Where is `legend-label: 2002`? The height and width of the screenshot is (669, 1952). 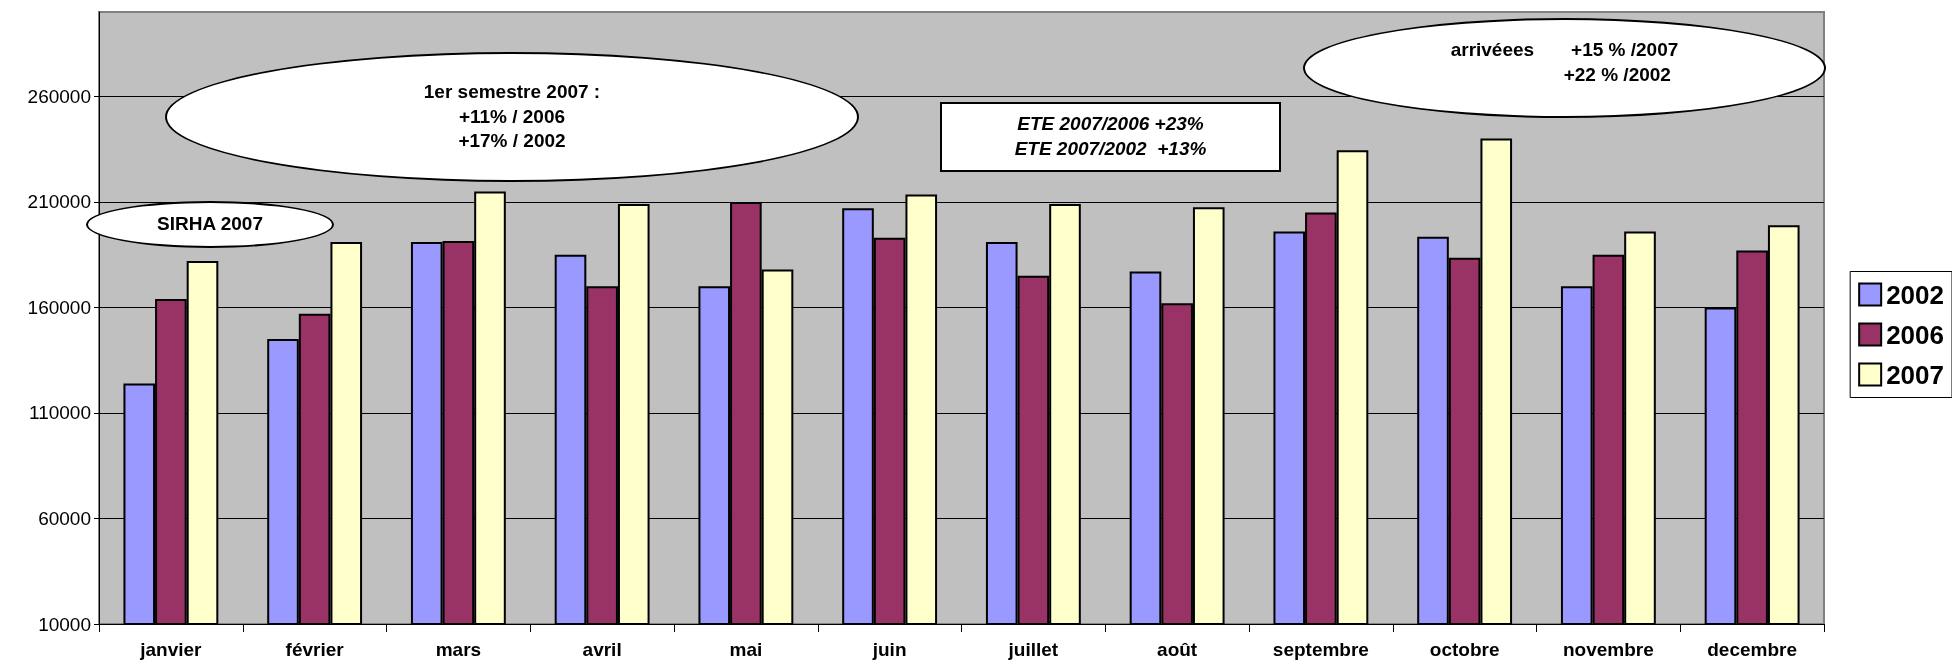 legend-label: 2002 is located at coordinates (1915, 294).